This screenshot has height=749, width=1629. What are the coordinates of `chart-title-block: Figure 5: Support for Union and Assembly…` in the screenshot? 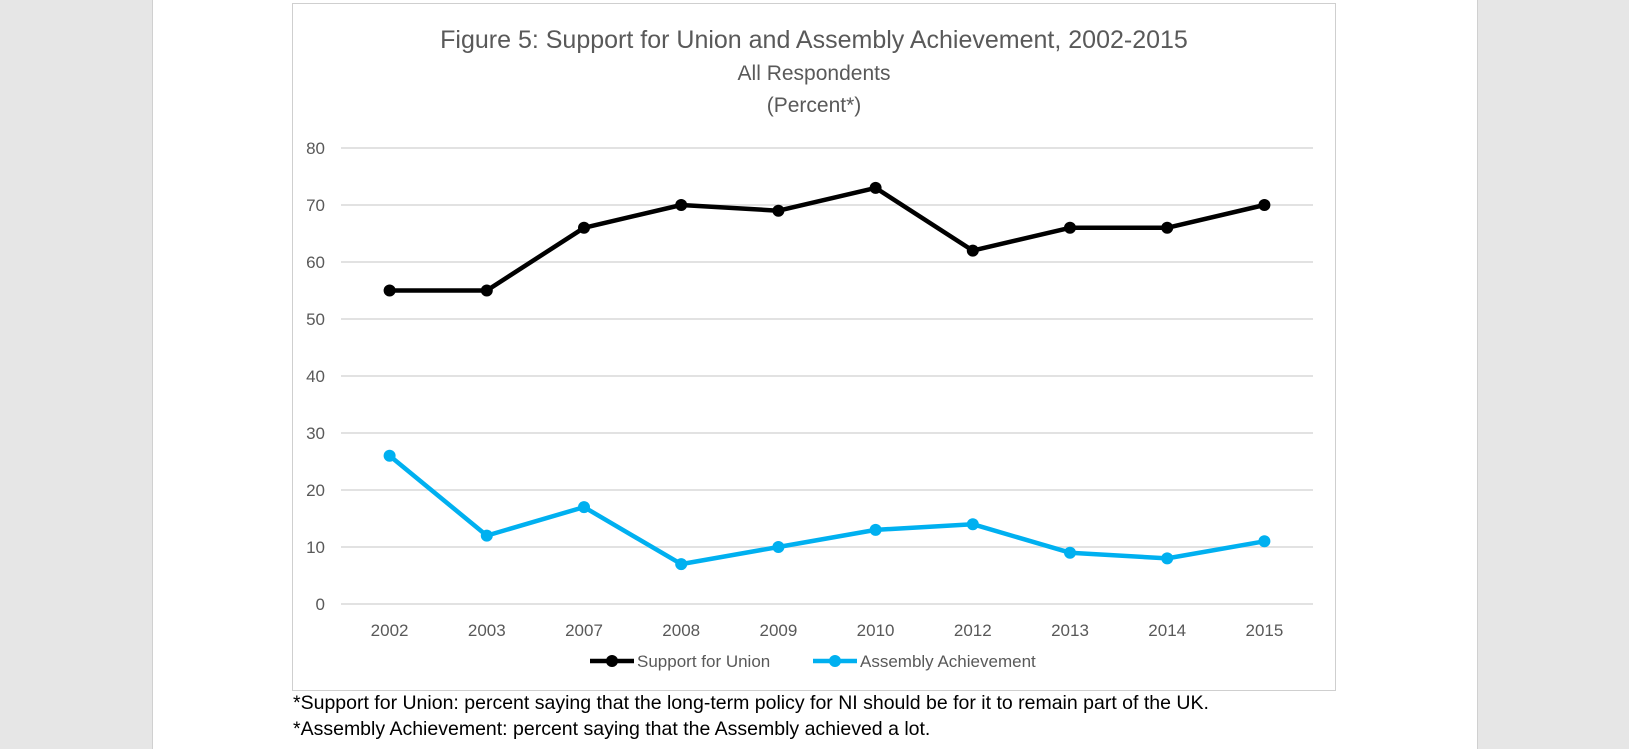 It's located at (814, 71).